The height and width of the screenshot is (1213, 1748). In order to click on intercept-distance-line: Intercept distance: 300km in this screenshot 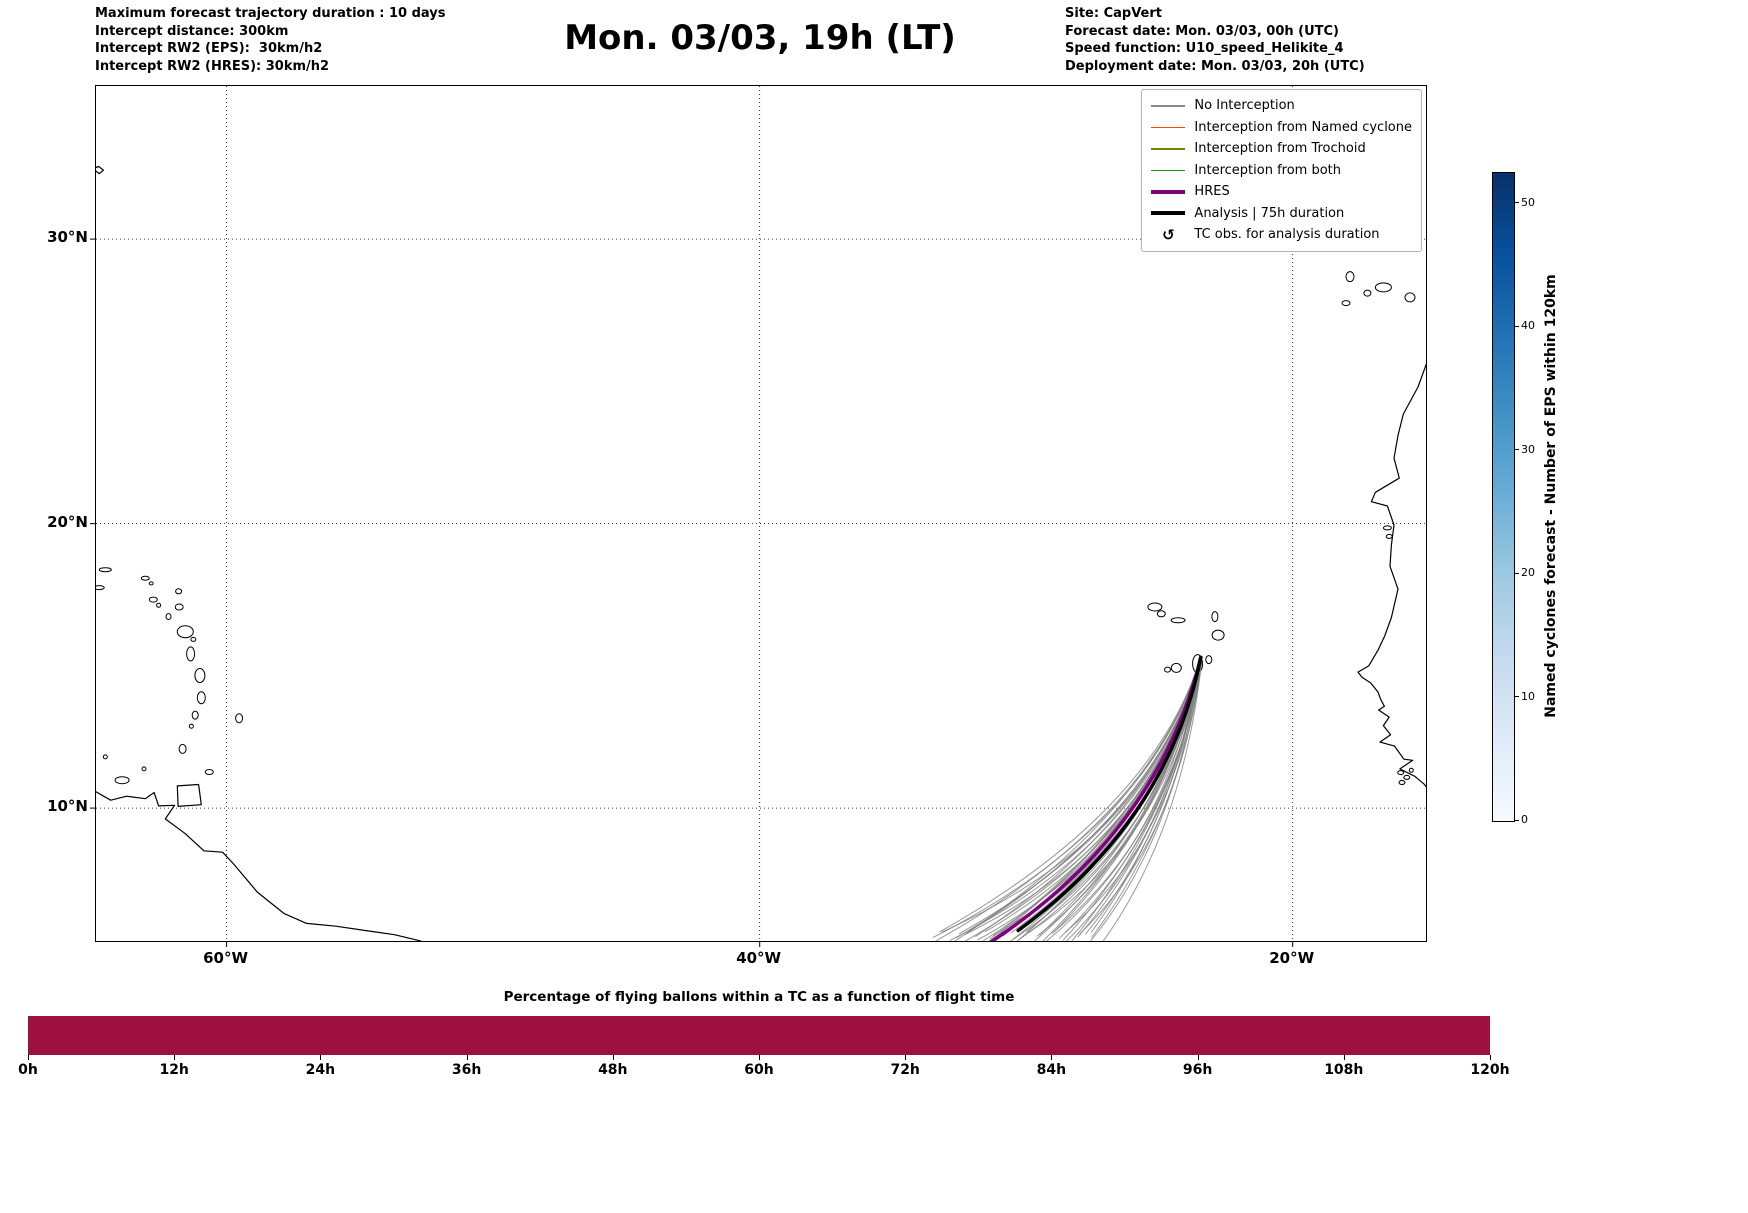, I will do `click(192, 31)`.